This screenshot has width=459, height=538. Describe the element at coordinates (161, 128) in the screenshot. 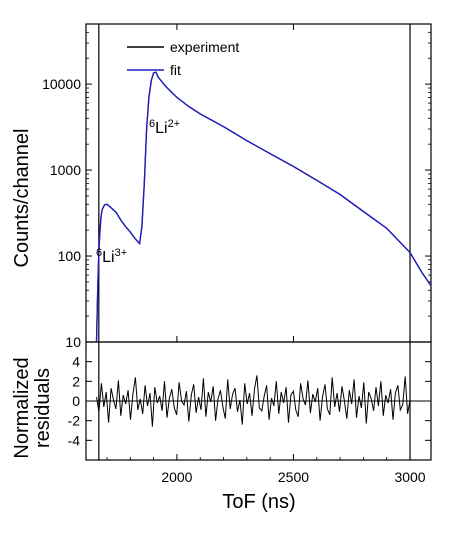

I see `annotation-li2-element: Li` at that location.